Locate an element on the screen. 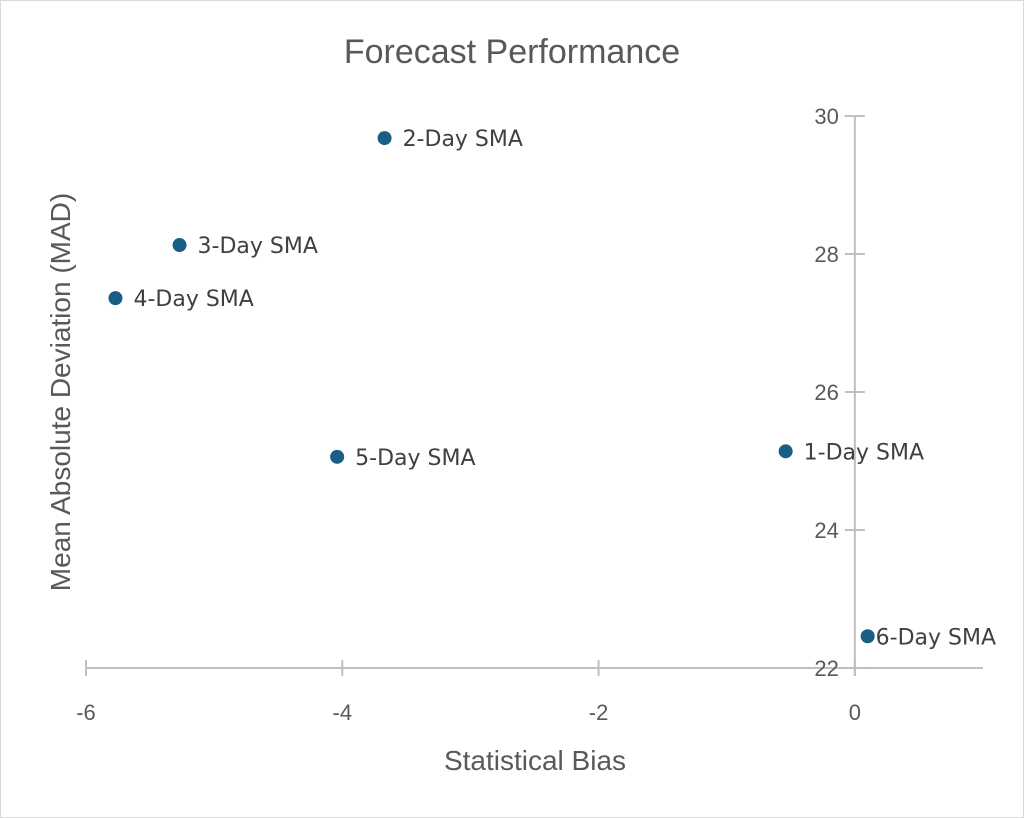  data-label: 2-Day SMA is located at coordinates (463, 139).